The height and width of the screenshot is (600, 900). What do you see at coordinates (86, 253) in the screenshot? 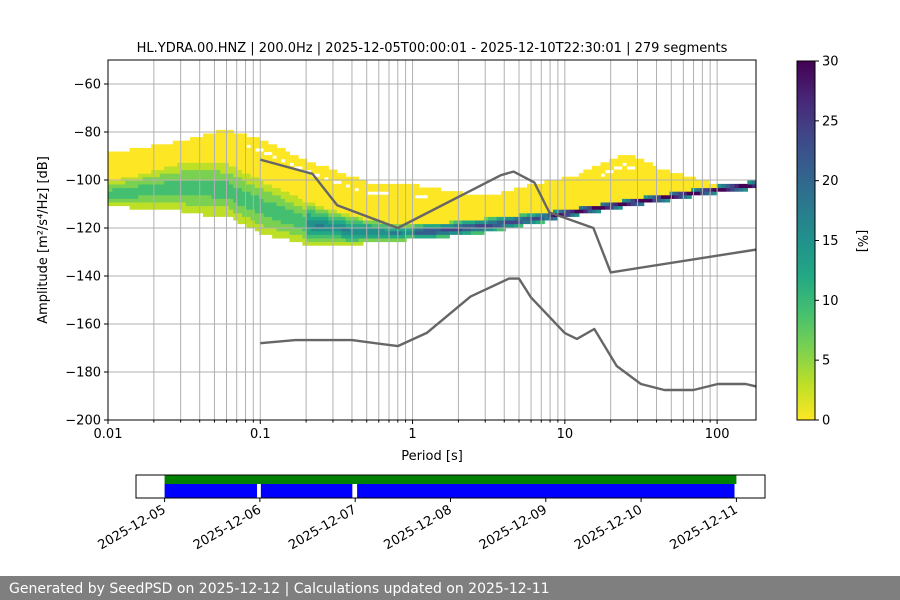
I see `y-axis-ticks: −60−80−100−120−140−160−180−200` at bounding box center [86, 253].